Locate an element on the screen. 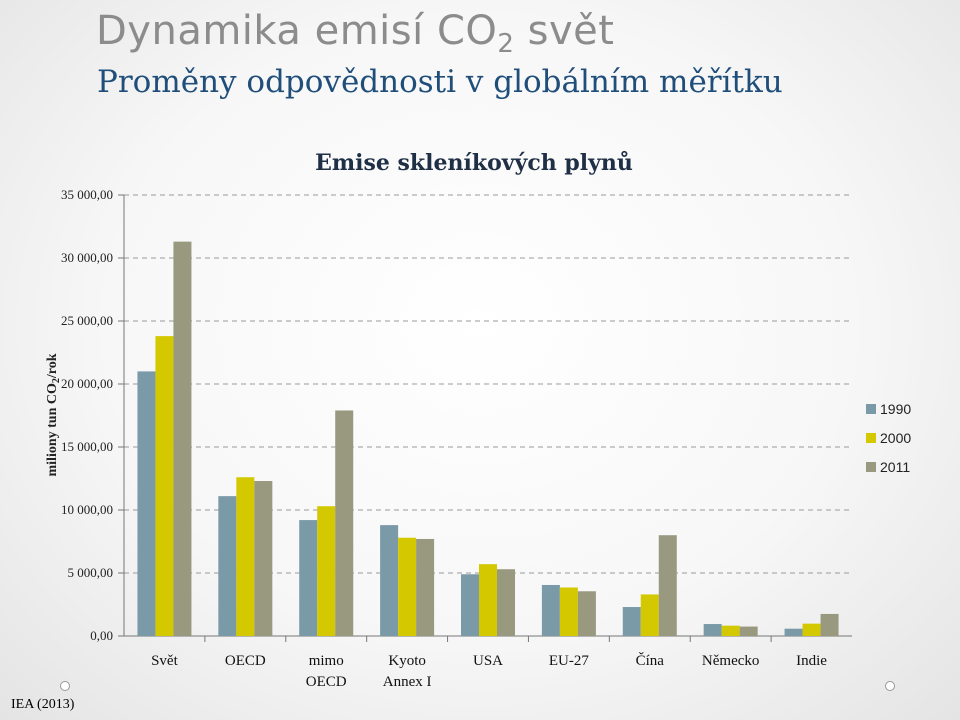  x-category-label: EU-27 is located at coordinates (569, 661).